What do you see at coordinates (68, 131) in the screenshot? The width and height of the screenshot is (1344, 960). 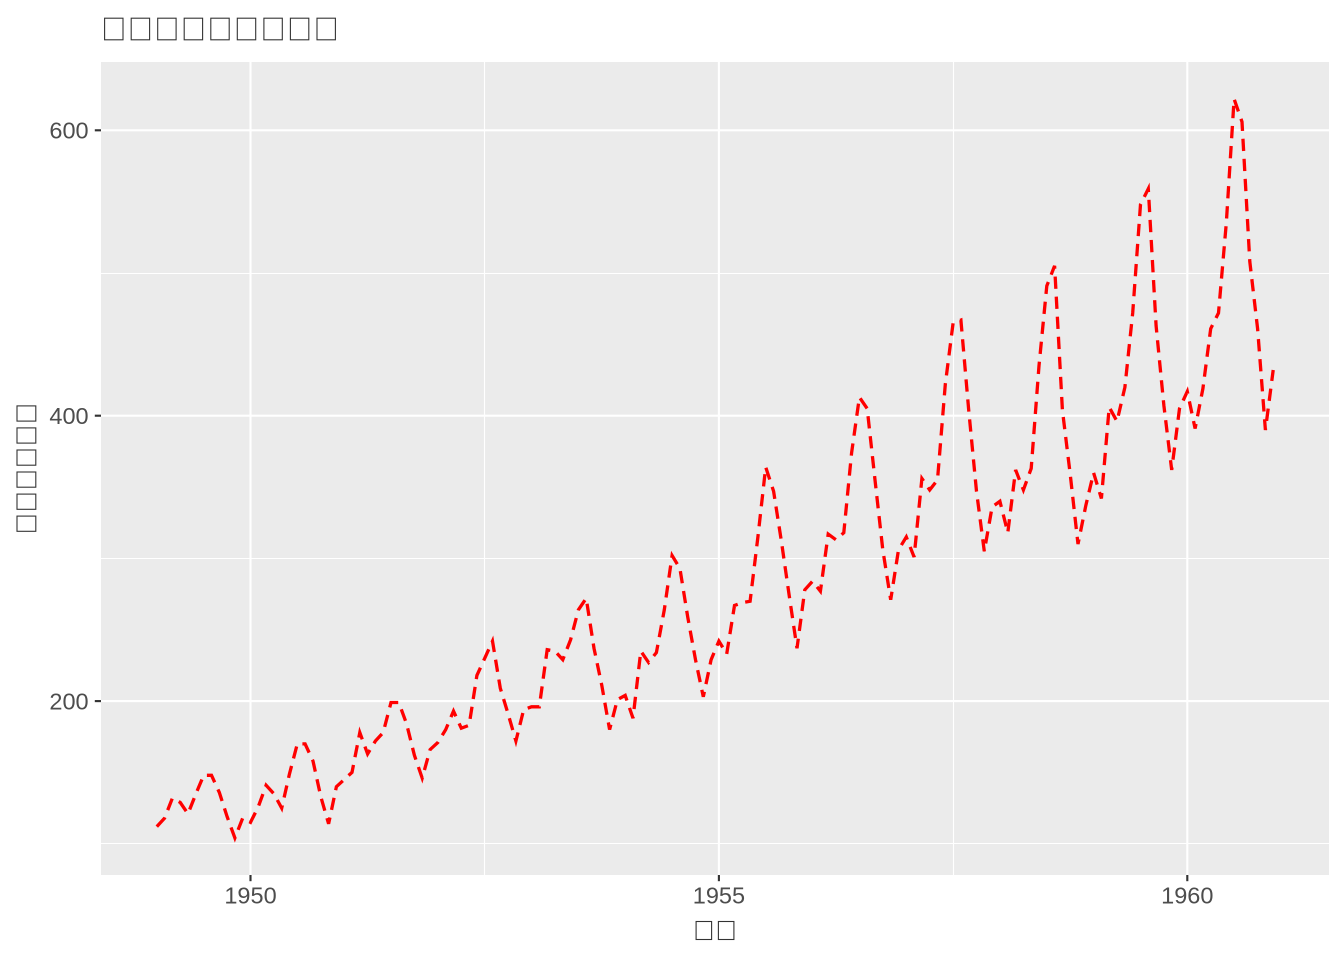 I see `svg-text: 600` at bounding box center [68, 131].